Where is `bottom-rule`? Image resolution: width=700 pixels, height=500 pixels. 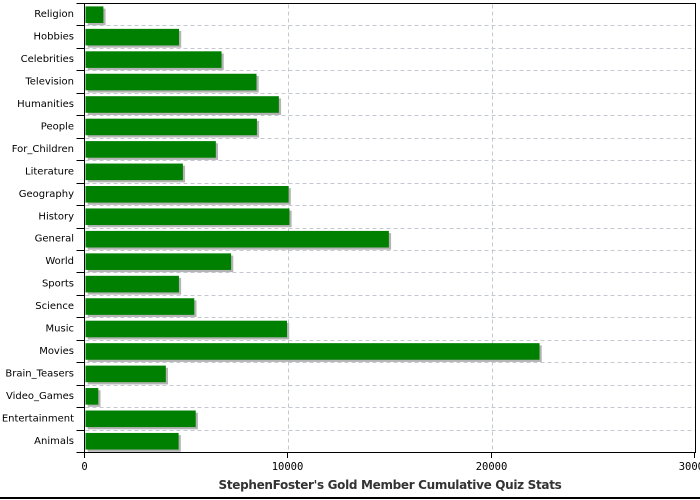
bottom-rule is located at coordinates (350, 498).